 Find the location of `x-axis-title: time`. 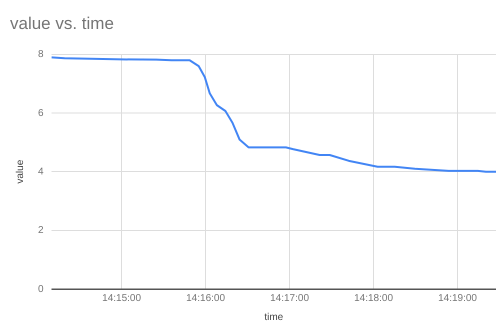

x-axis-title: time is located at coordinates (274, 317).